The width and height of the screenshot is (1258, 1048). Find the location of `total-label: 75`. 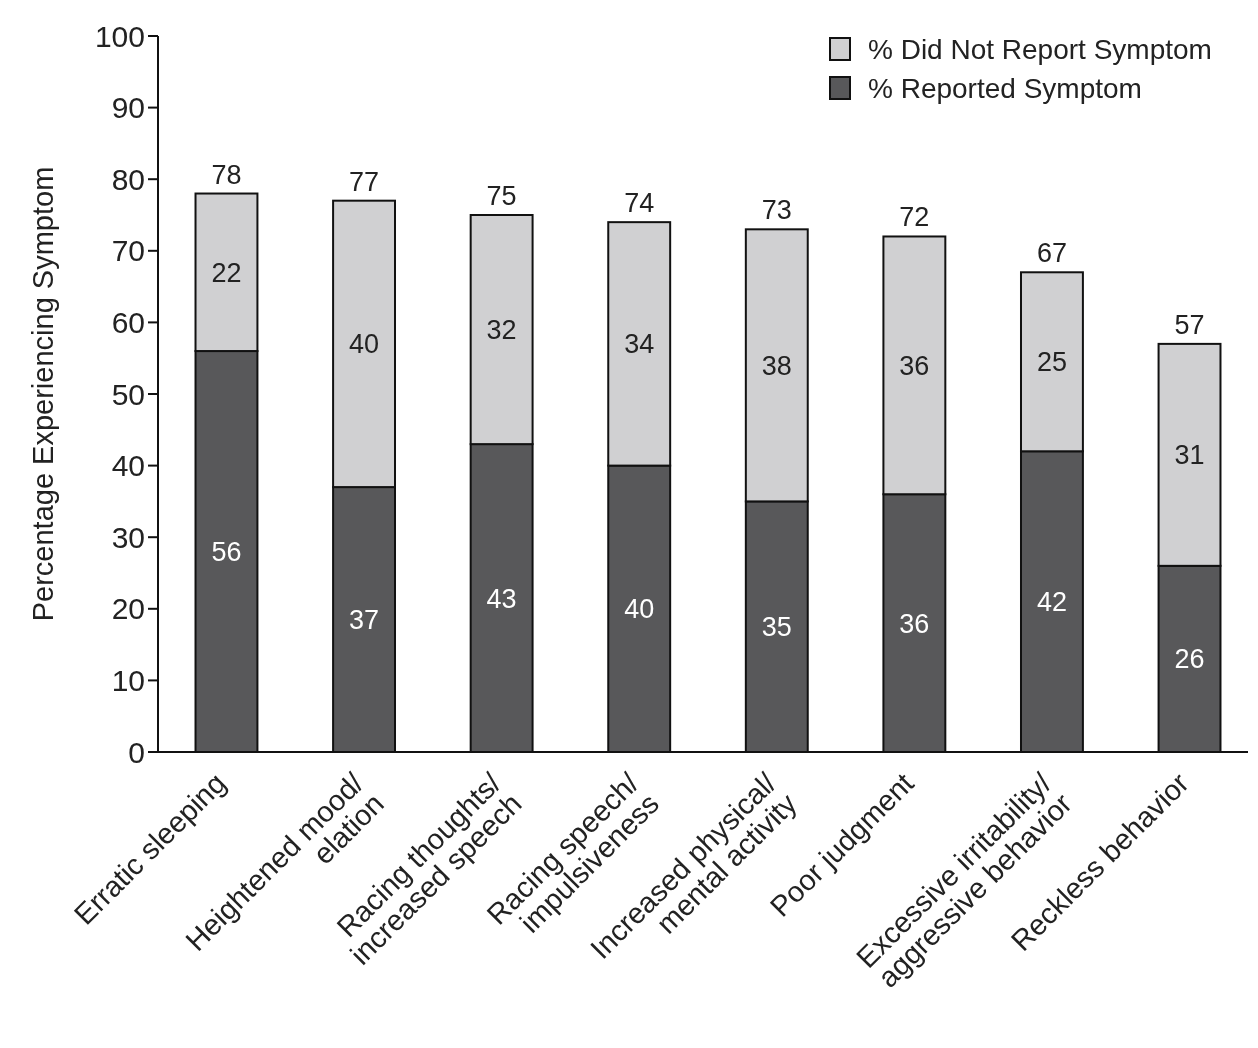

total-label: 75 is located at coordinates (501, 196).